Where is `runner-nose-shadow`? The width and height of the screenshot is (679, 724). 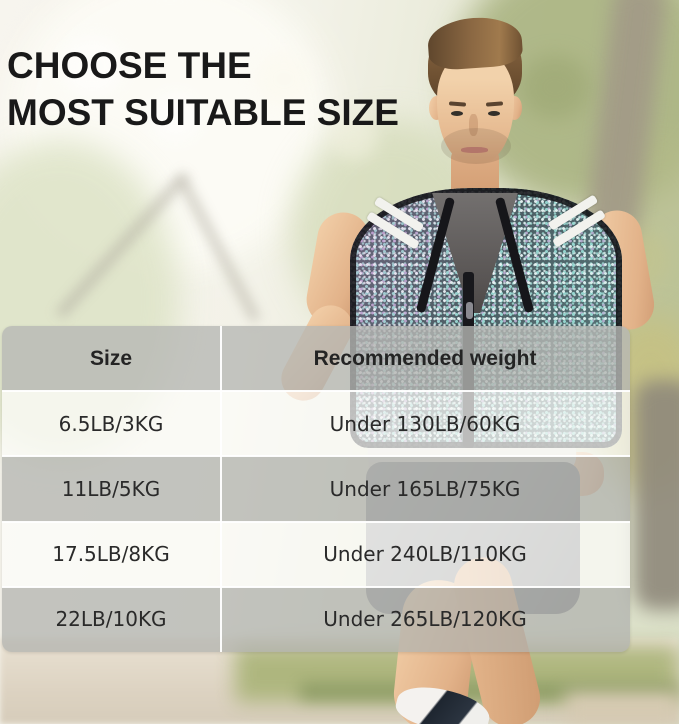
runner-nose-shadow is located at coordinates (473, 125).